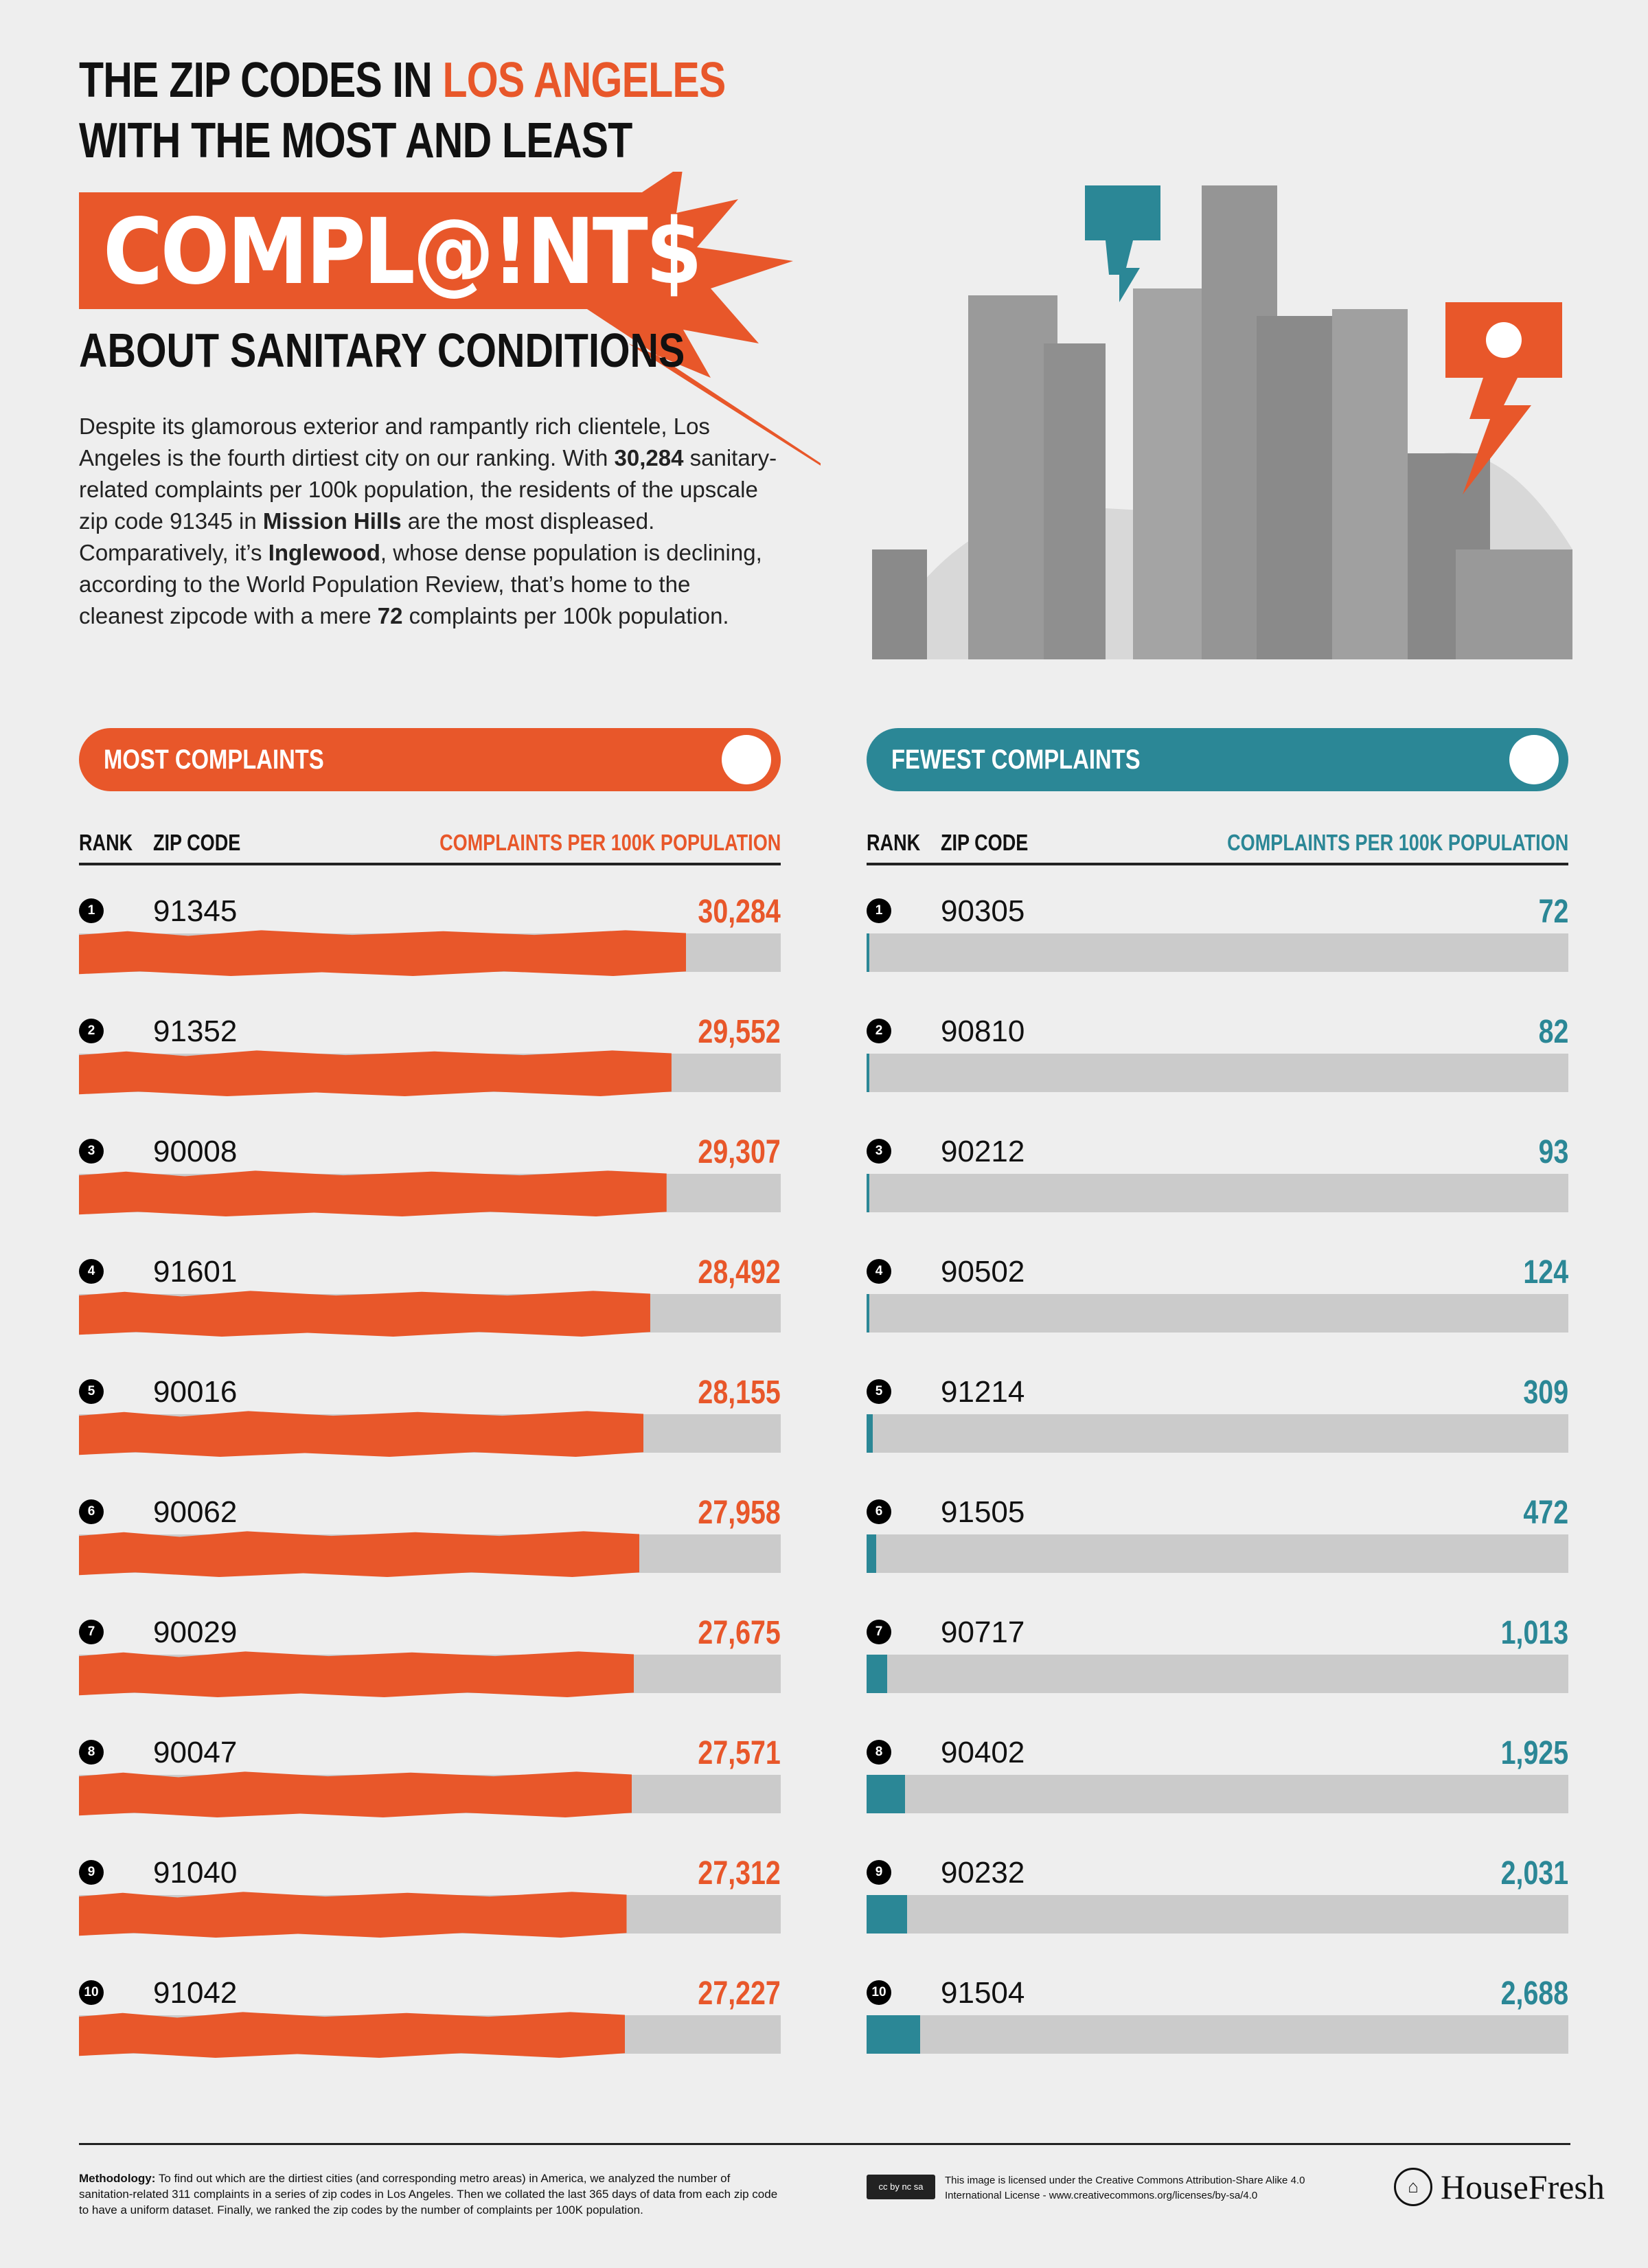 This screenshot has width=1648, height=2268. I want to click on fewest-complaints-title: FEWEST COMPLAINTS, so click(1016, 760).